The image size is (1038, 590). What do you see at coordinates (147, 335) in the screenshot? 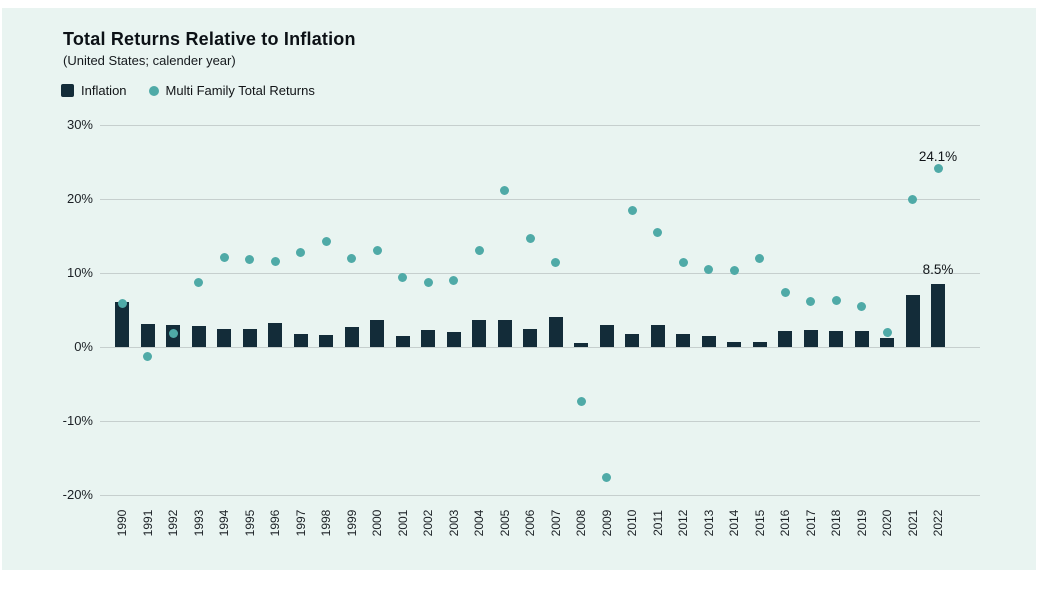
I see `inflation-bar-1991` at bounding box center [147, 335].